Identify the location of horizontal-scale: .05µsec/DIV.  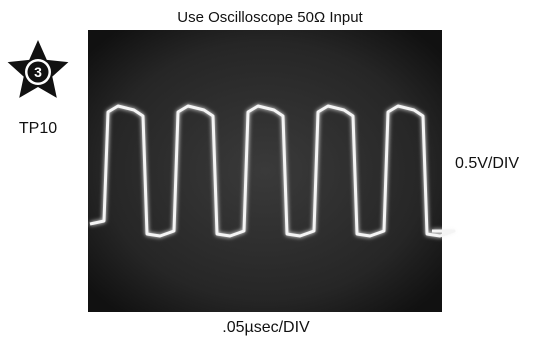
(266, 327).